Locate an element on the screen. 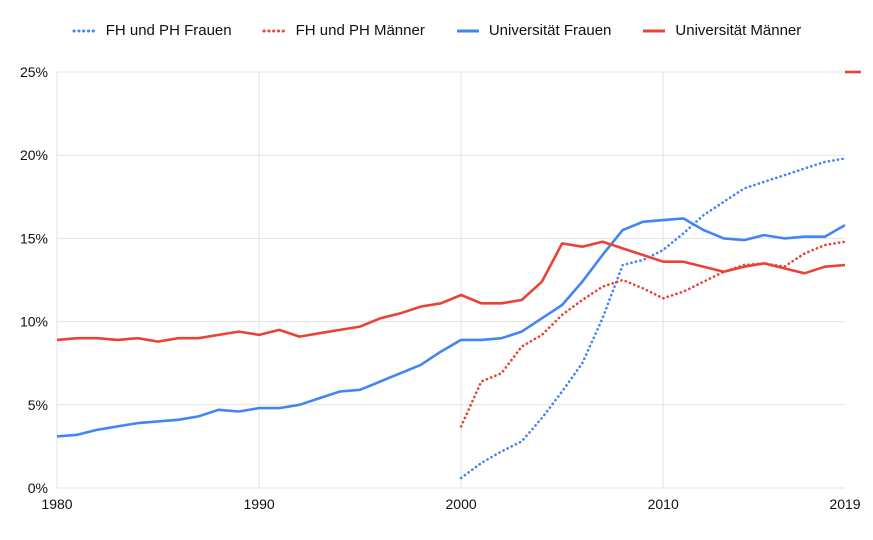 This screenshot has width=873, height=540. dotted-red-line-icon is located at coordinates (275, 30).